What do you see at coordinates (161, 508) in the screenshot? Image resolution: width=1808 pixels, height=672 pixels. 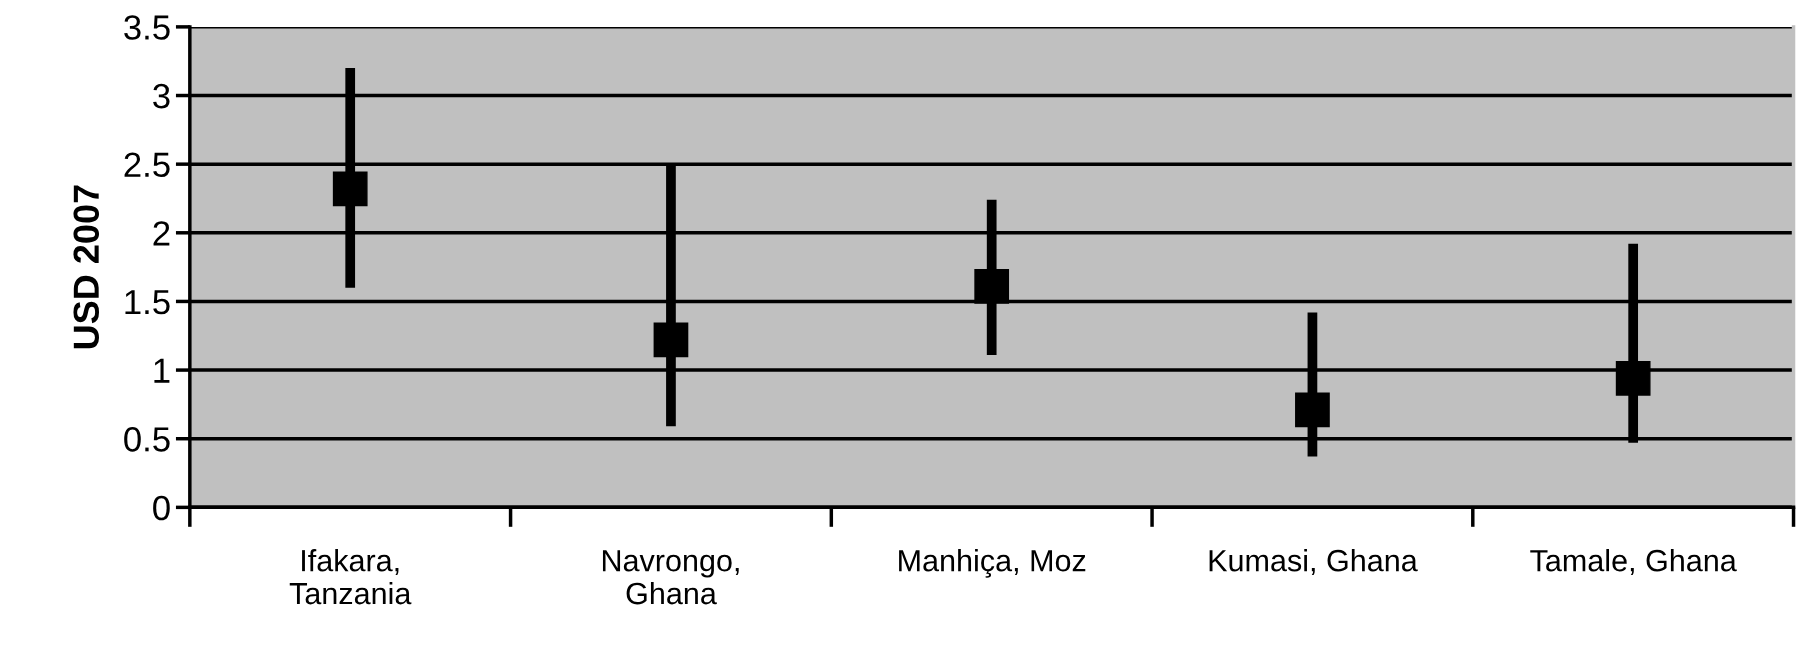 I see `y-tick-label: 0` at bounding box center [161, 508].